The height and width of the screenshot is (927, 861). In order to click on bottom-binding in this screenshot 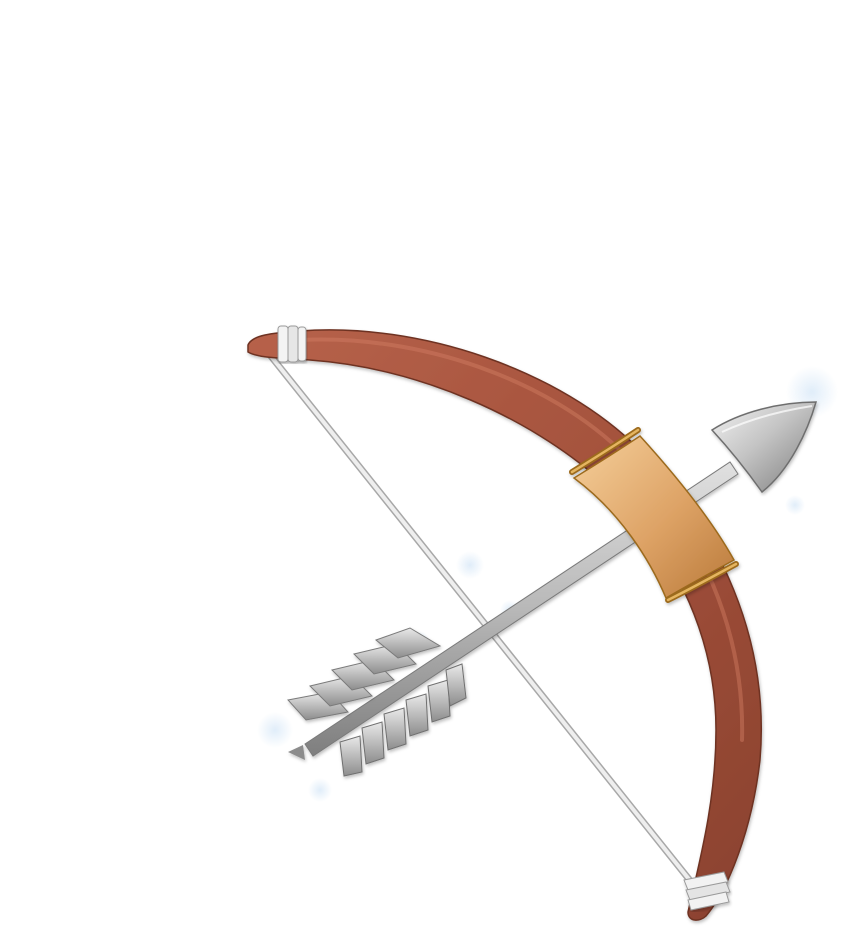, I will do `click(707, 891)`.